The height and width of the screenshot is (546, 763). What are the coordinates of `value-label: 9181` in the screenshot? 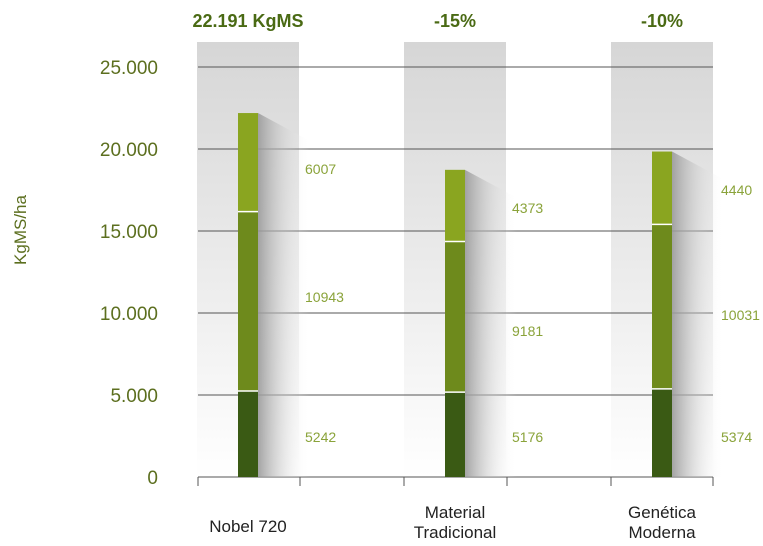 It's located at (527, 331).